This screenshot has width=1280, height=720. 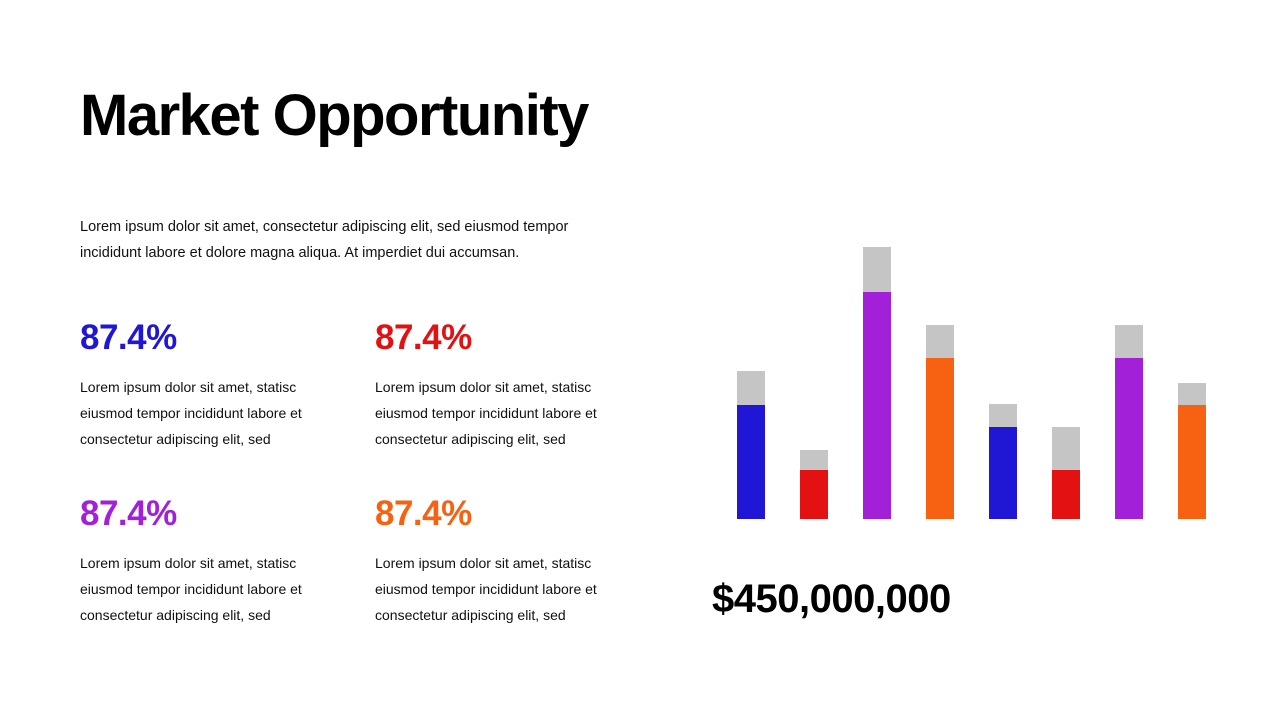 I want to click on slide-title: Market Opportunity, so click(x=334, y=115).